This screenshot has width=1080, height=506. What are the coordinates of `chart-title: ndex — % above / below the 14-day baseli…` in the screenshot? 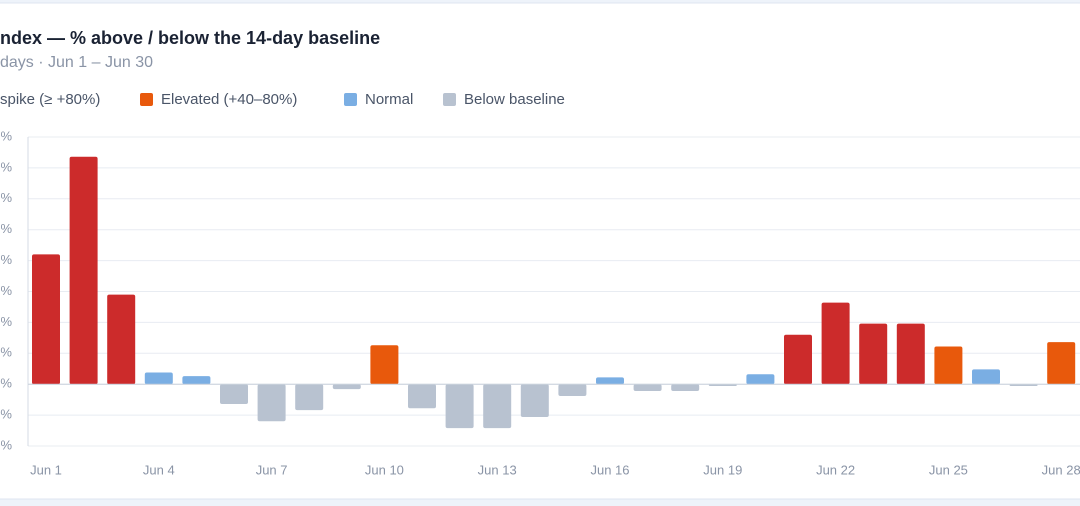 It's located at (190, 38).